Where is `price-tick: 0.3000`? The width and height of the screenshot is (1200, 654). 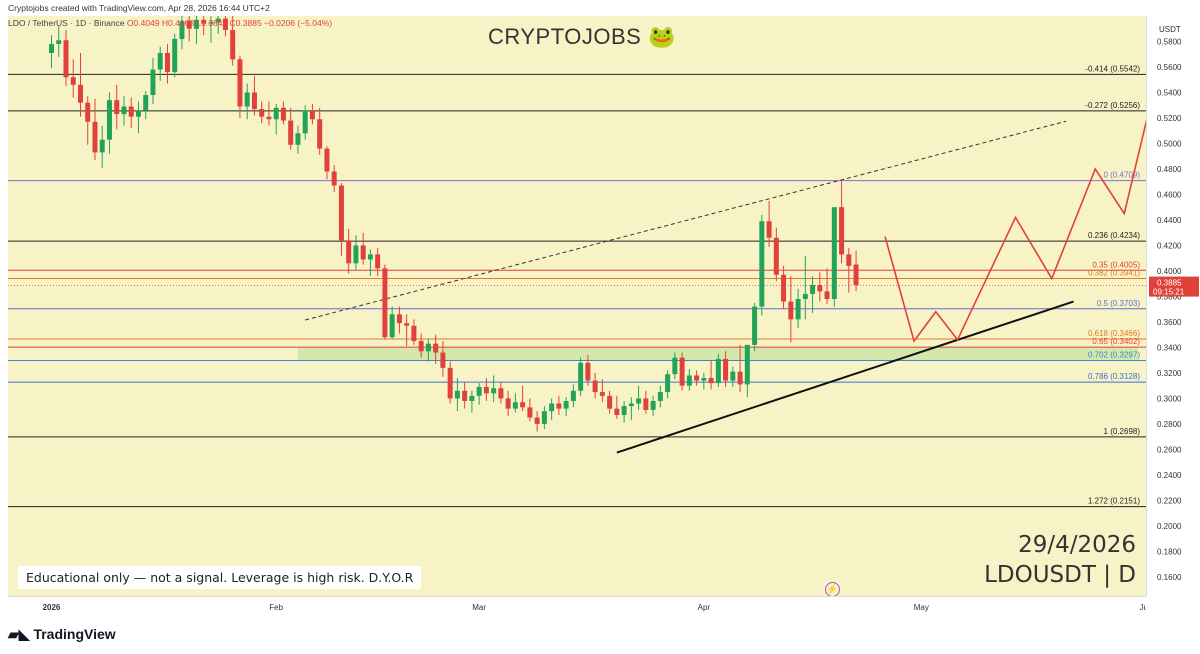 price-tick: 0.3000 is located at coordinates (1169, 398).